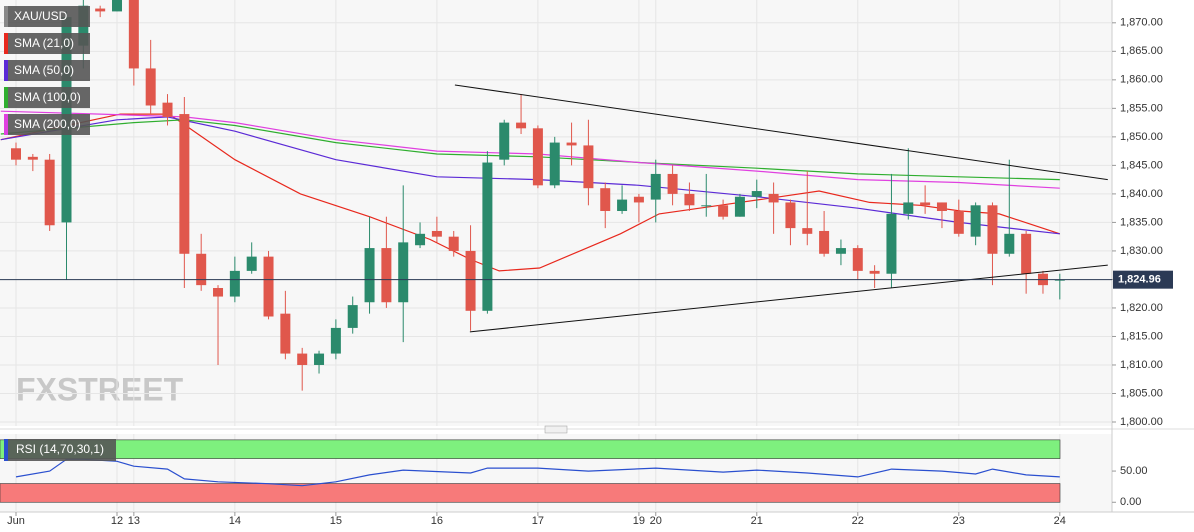 The width and height of the screenshot is (1194, 532). Describe the element at coordinates (1141, 222) in the screenshot. I see `y-tick-label: 1,835.00` at that location.